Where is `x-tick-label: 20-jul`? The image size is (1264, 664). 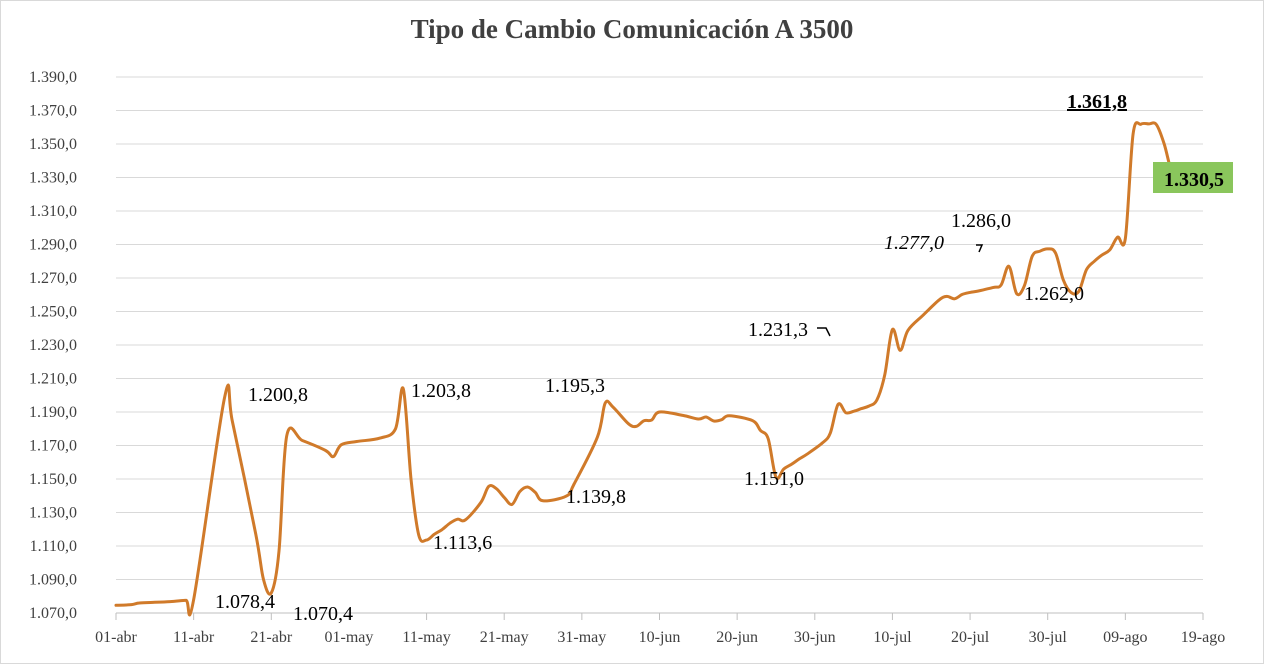
x-tick-label: 20-jul is located at coordinates (970, 637).